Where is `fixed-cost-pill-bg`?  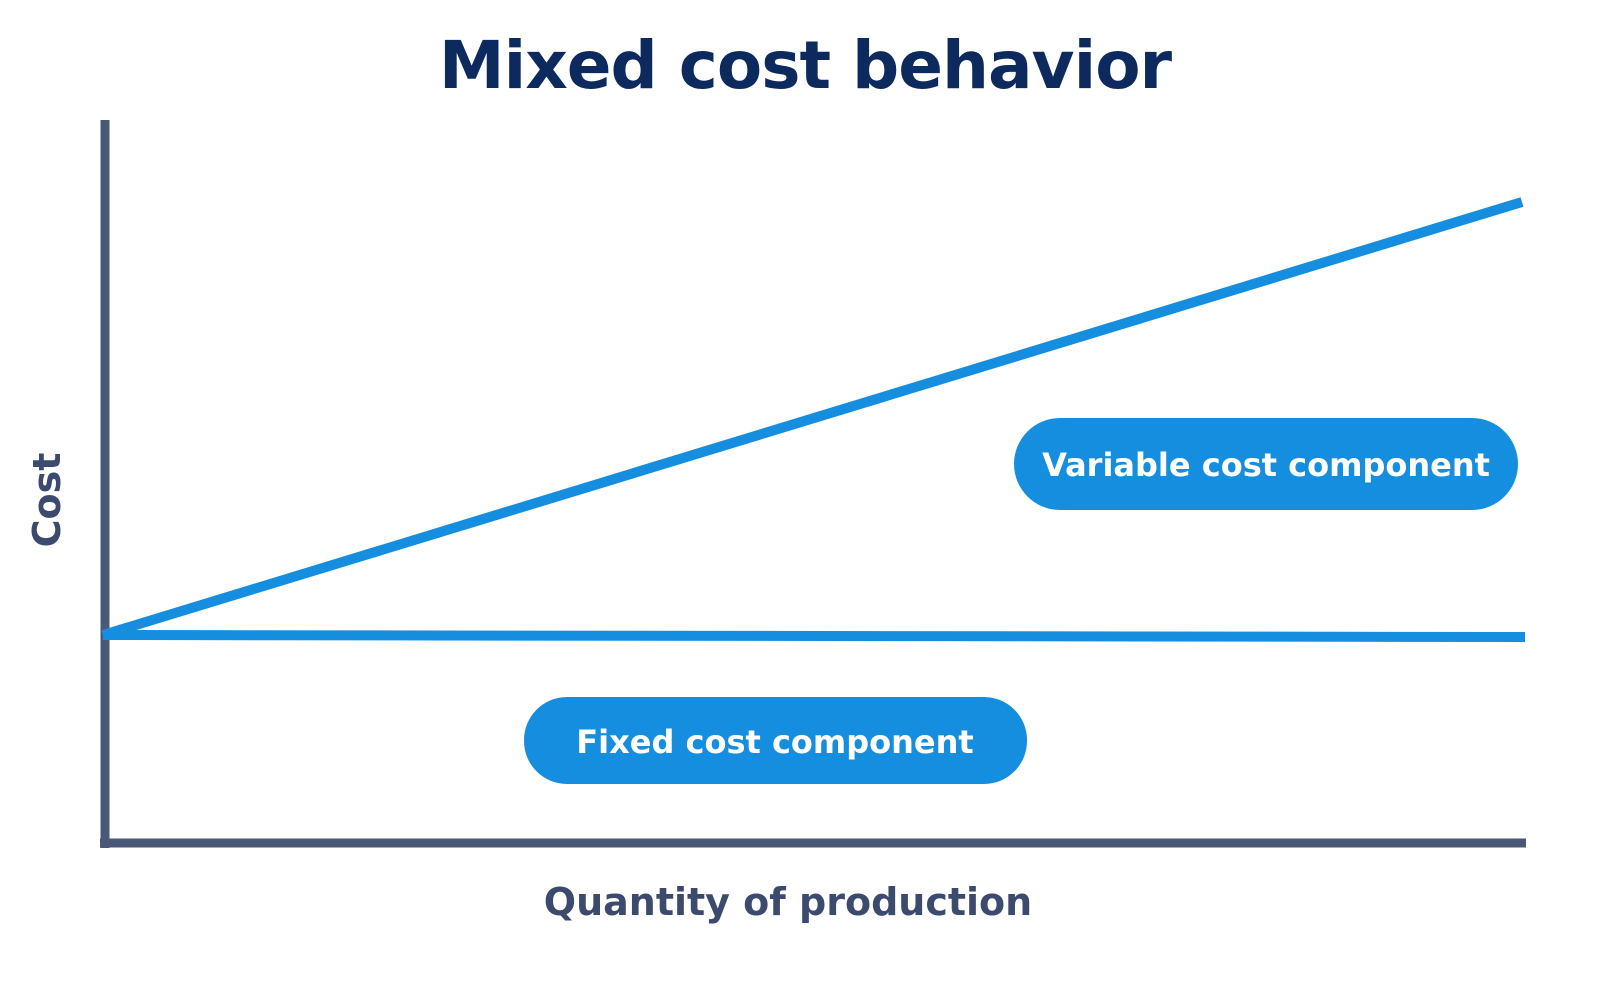
fixed-cost-pill-bg is located at coordinates (775, 740).